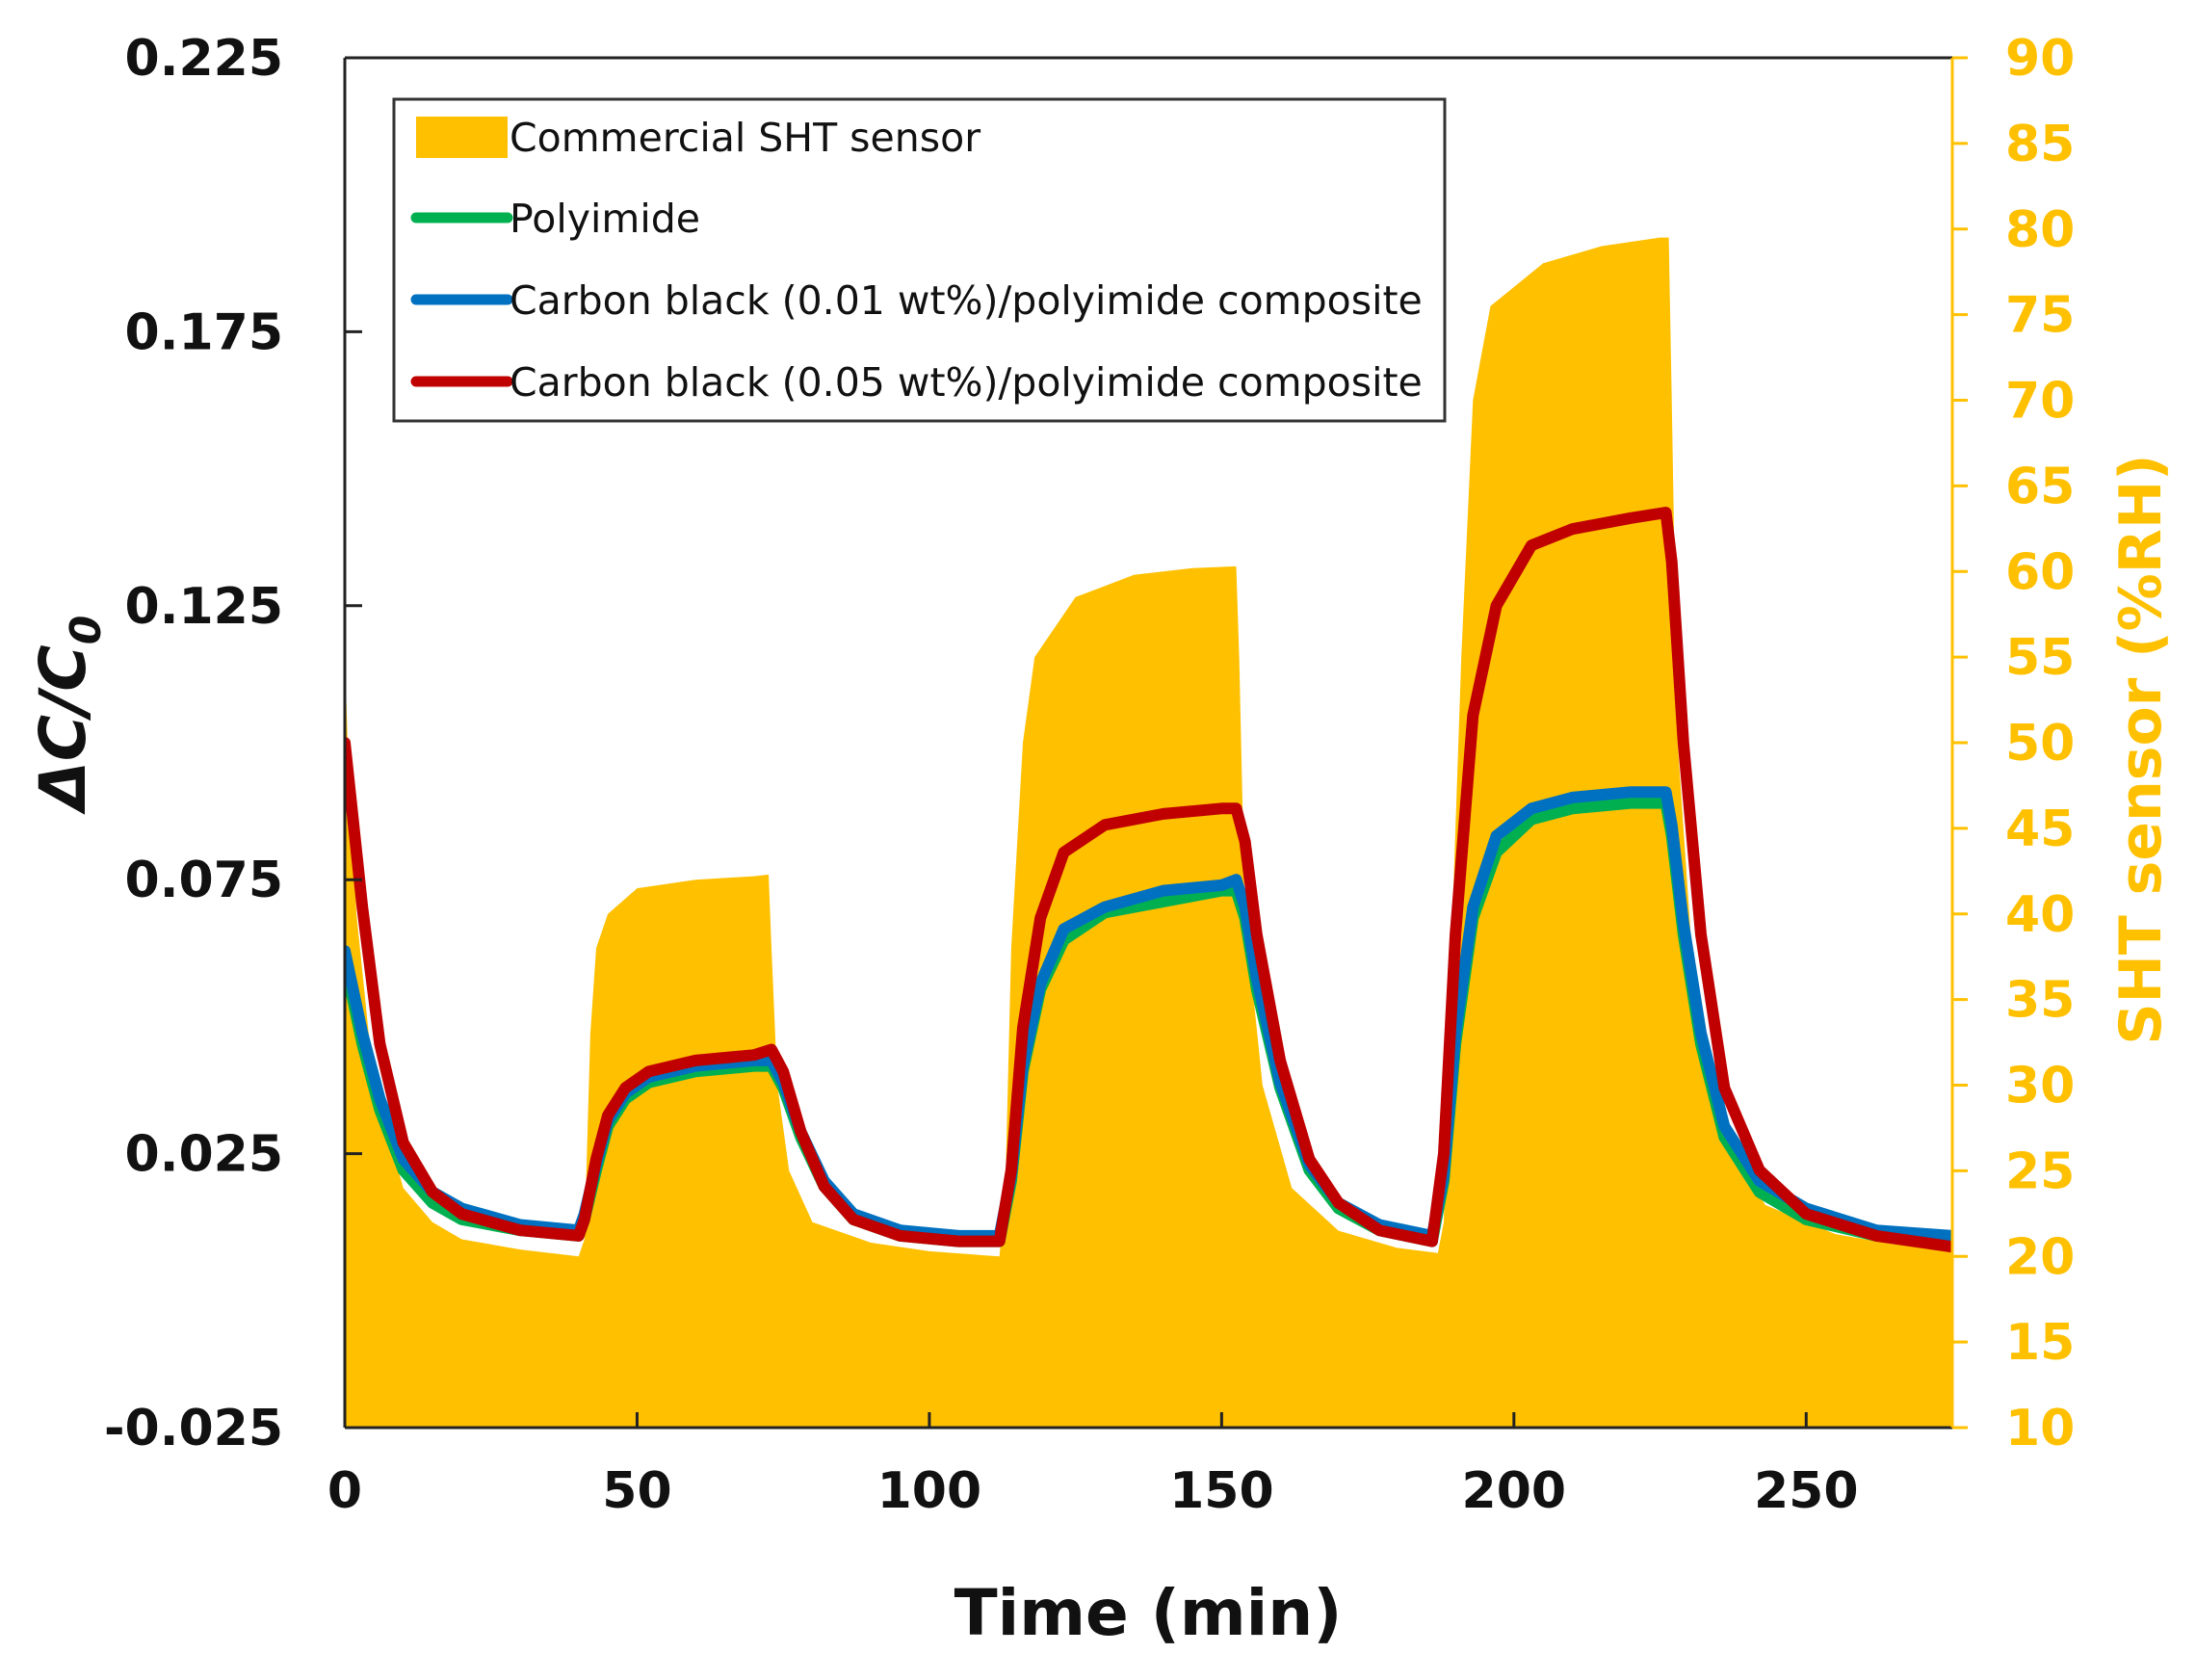 Image resolution: width=2196 pixels, height=1680 pixels. Describe the element at coordinates (2040, 915) in the screenshot. I see `y2-tick-label: 40` at that location.